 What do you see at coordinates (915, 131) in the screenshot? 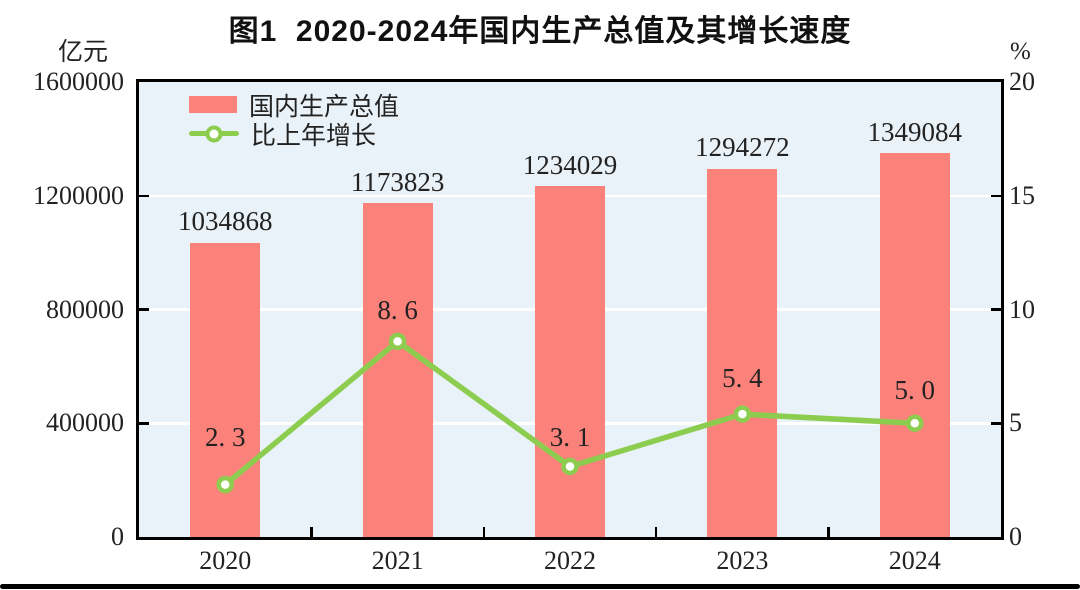
I see `gdp-bar-value-label: 1349084` at bounding box center [915, 131].